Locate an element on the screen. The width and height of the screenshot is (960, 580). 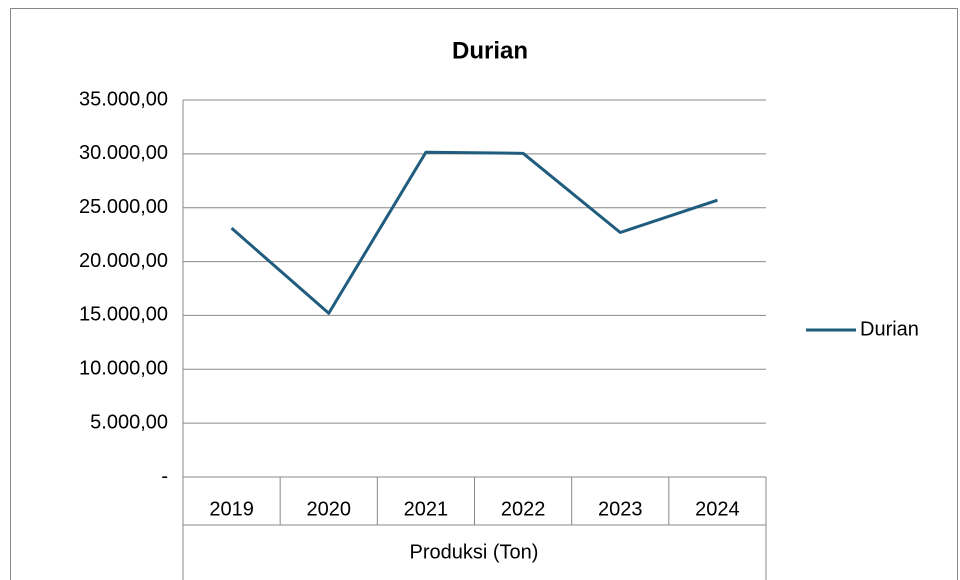
y-tick-label: 5.000,00 is located at coordinates (129, 422).